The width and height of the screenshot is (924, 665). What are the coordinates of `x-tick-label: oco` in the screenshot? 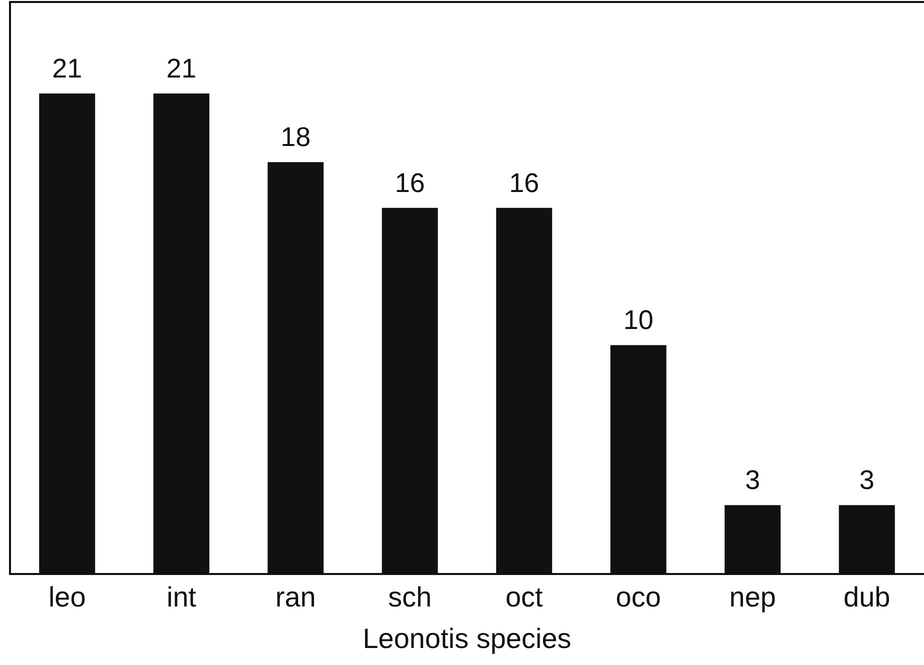 It's located at (638, 596).